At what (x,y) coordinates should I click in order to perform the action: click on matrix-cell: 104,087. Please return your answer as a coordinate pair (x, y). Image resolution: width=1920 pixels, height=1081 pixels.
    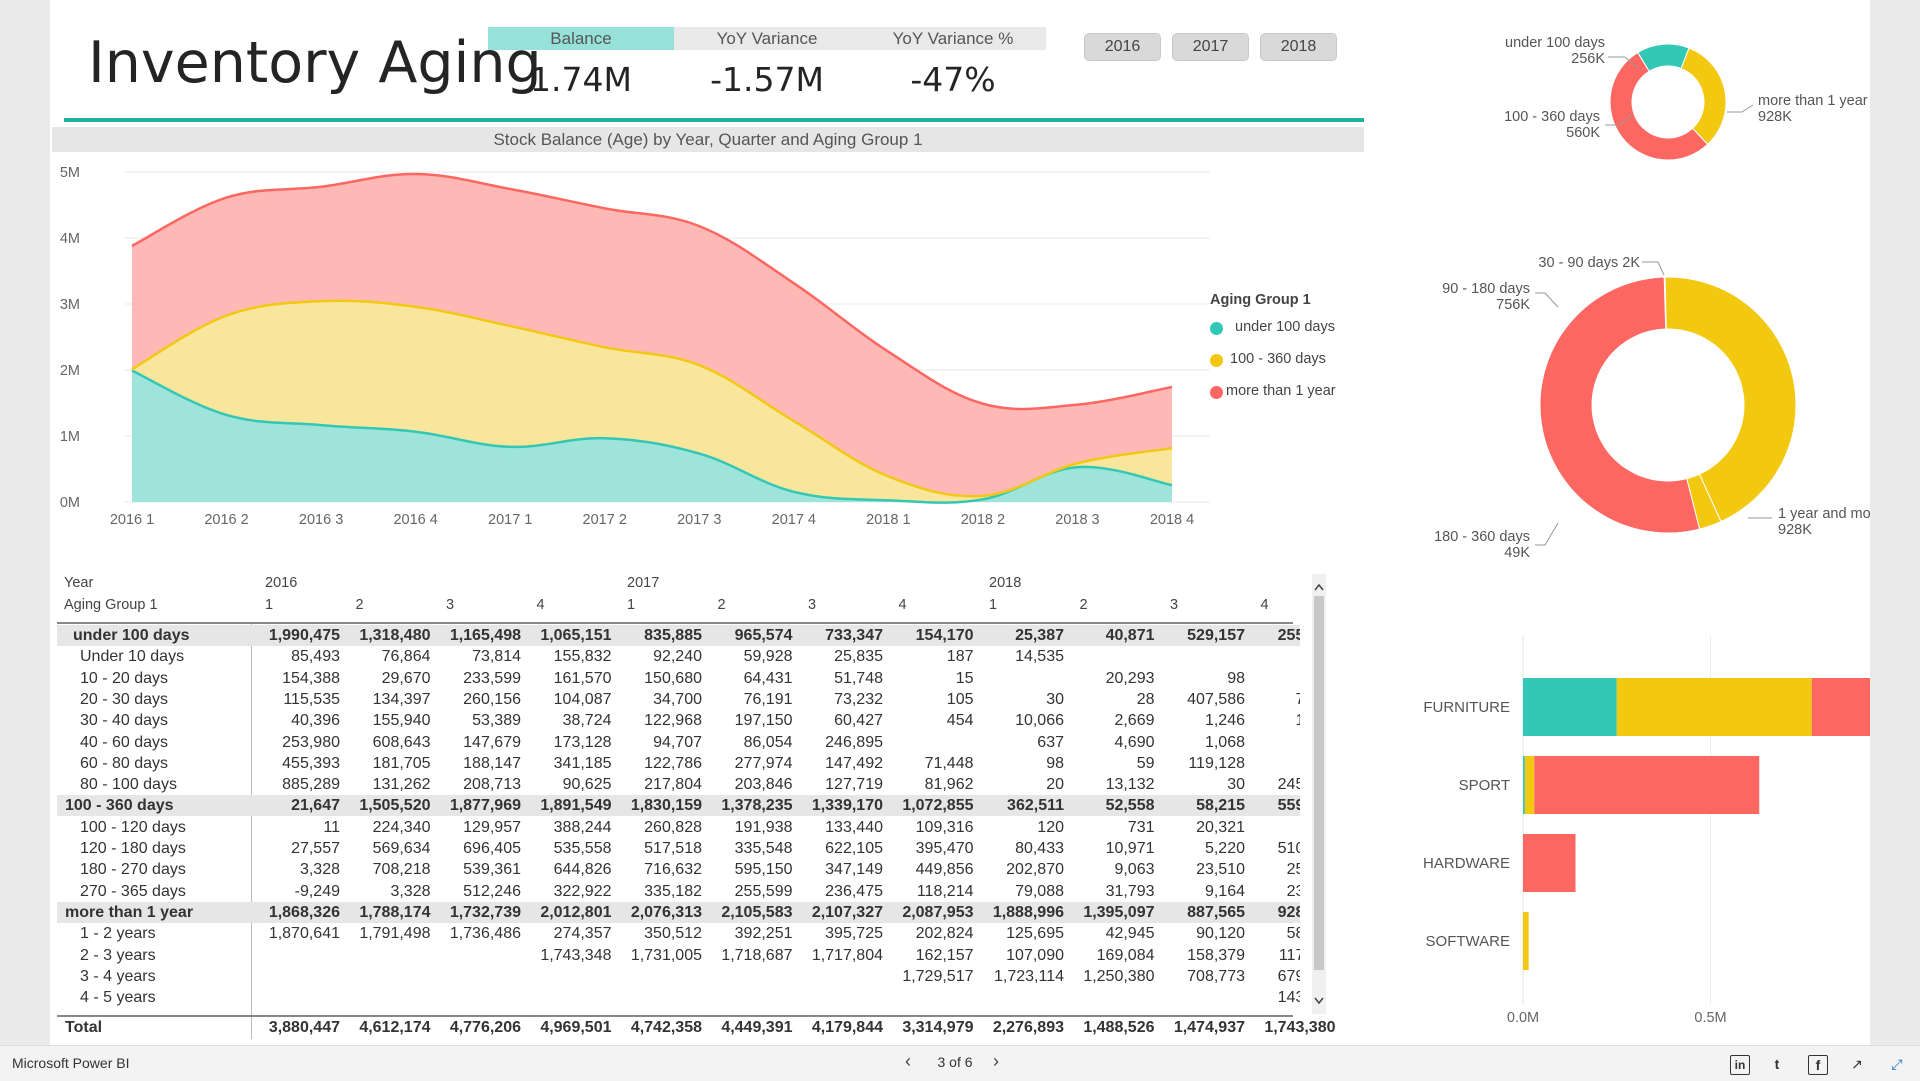
    Looking at the image, I should click on (582, 699).